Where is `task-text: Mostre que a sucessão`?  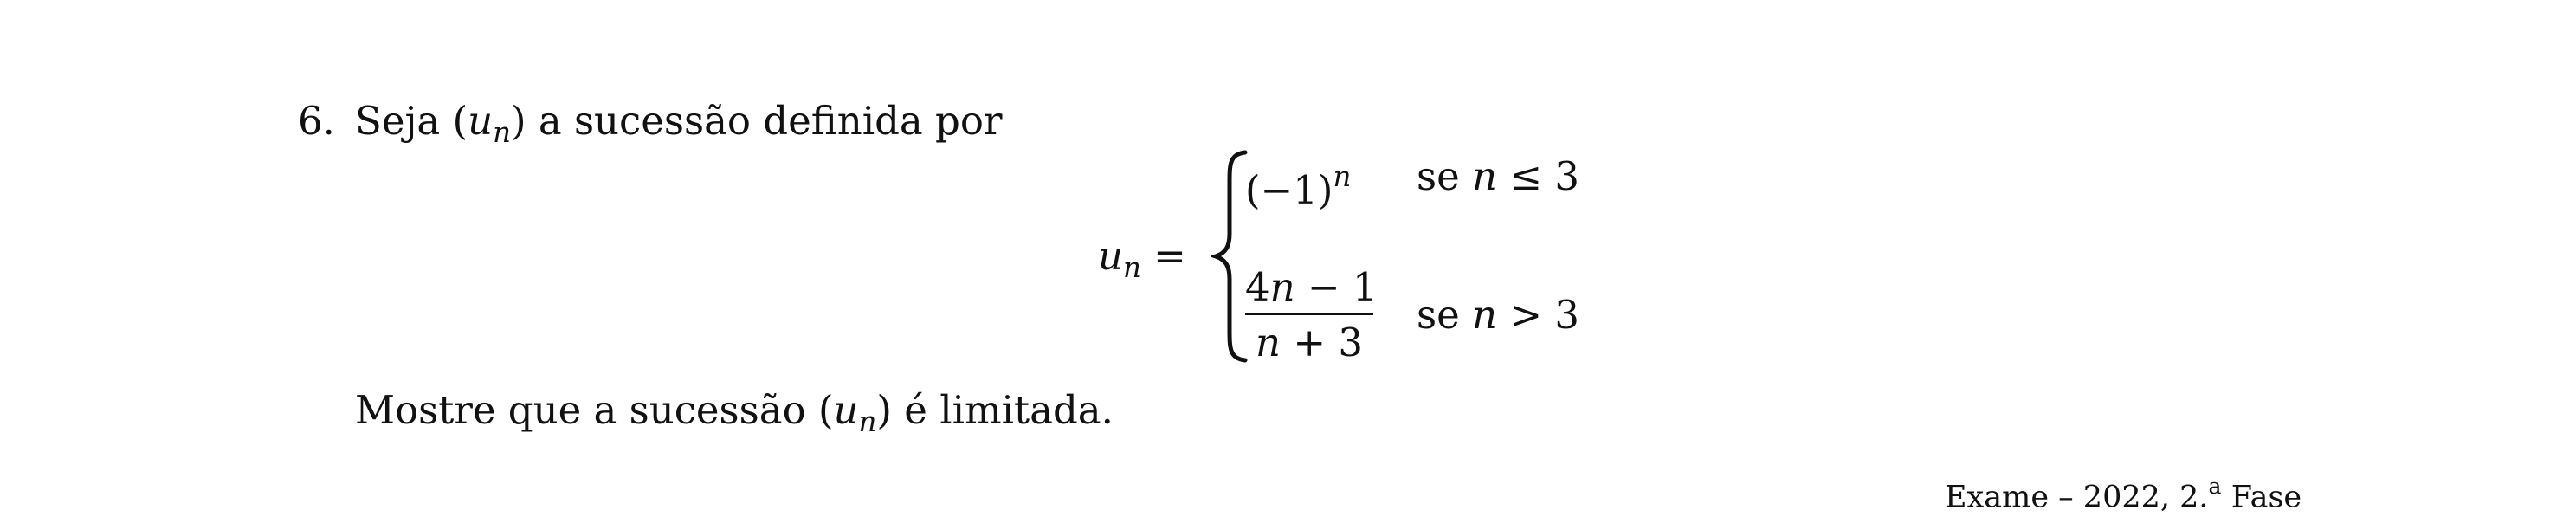 task-text: Mostre que a sucessão is located at coordinates (586, 410).